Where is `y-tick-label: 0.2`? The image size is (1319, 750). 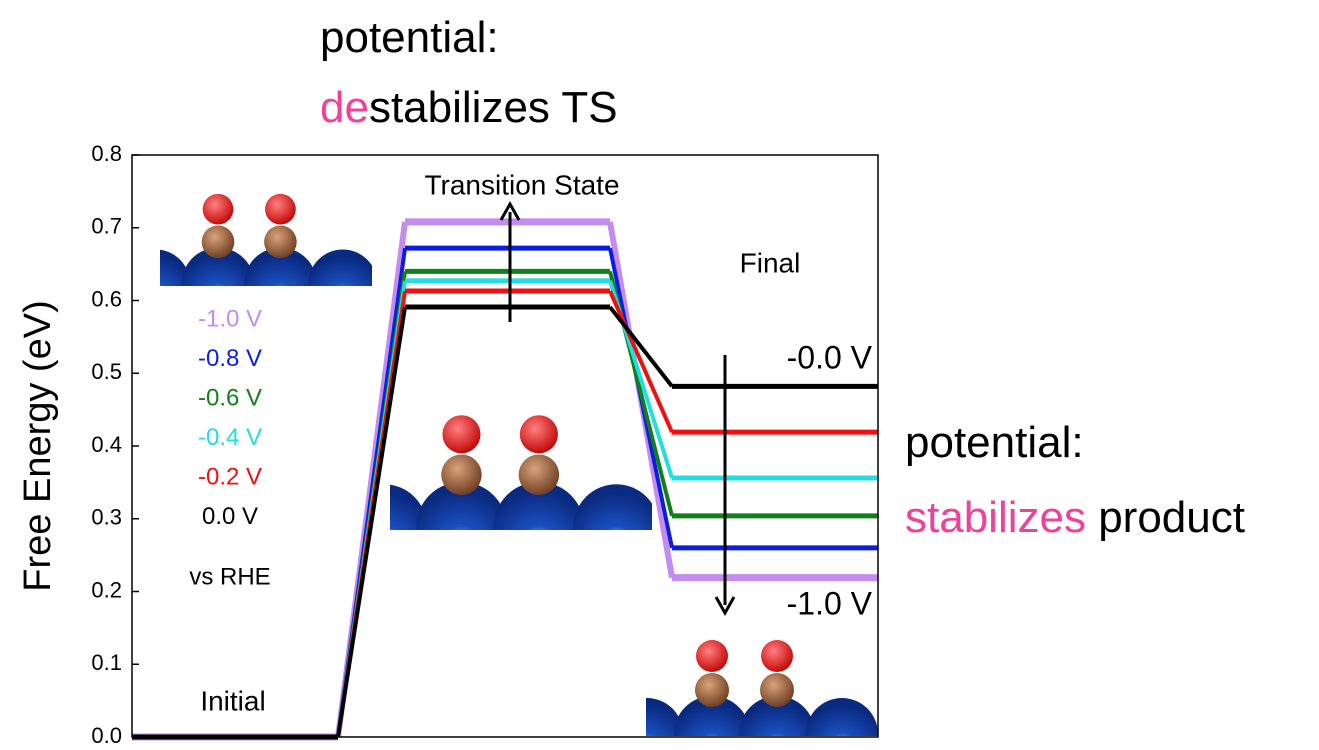
y-tick-label: 0.2 is located at coordinates (106, 589).